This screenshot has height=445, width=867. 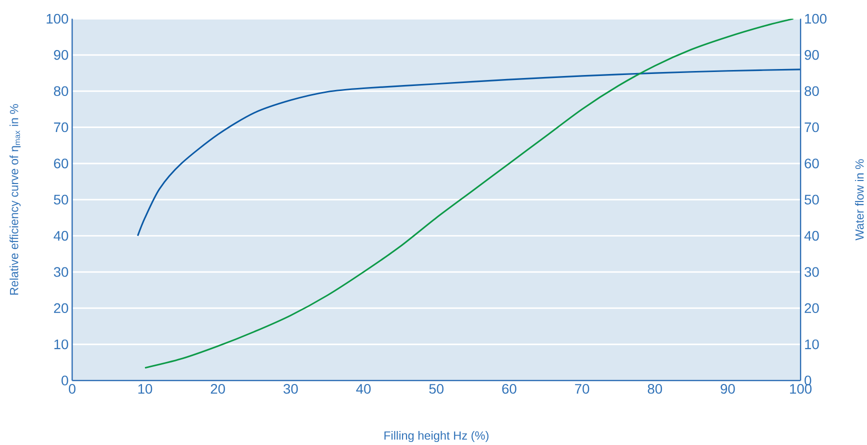 What do you see at coordinates (582, 389) in the screenshot?
I see `x-tick-label: 70` at bounding box center [582, 389].